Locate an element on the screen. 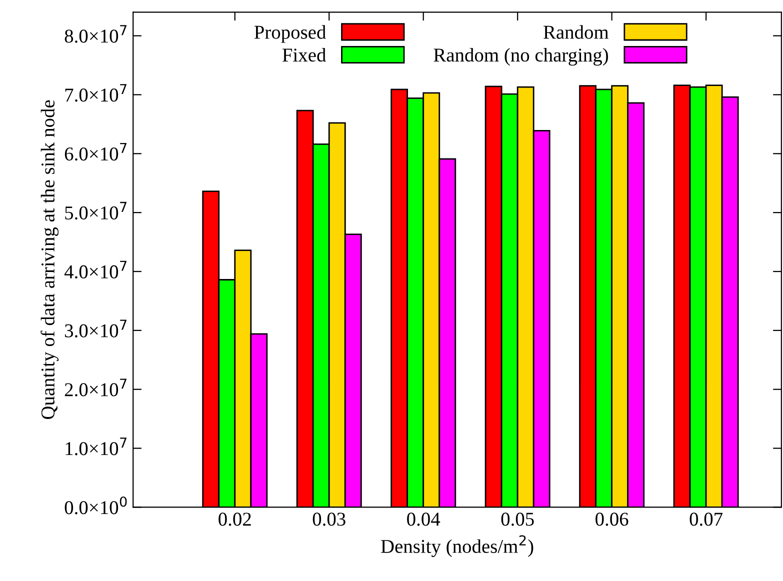 This screenshot has width=783, height=581. y-tick-label: 2.0×10$^{7}$ is located at coordinates (95, 387).